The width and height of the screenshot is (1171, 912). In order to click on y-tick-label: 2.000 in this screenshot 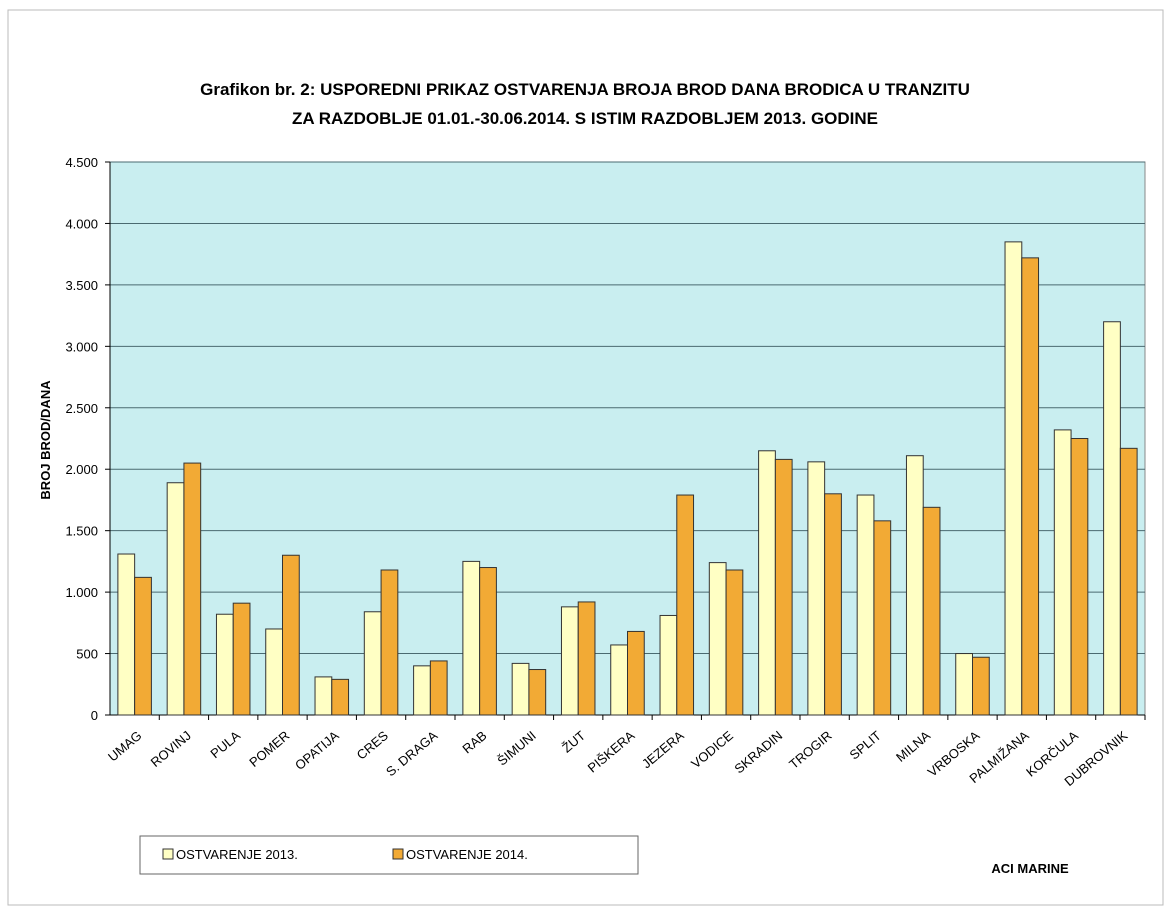, I will do `click(81, 469)`.